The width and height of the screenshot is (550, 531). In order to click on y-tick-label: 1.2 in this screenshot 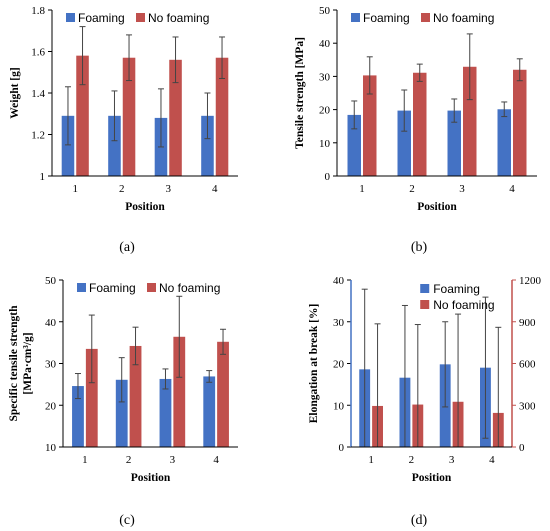, I will do `click(38, 136)`.